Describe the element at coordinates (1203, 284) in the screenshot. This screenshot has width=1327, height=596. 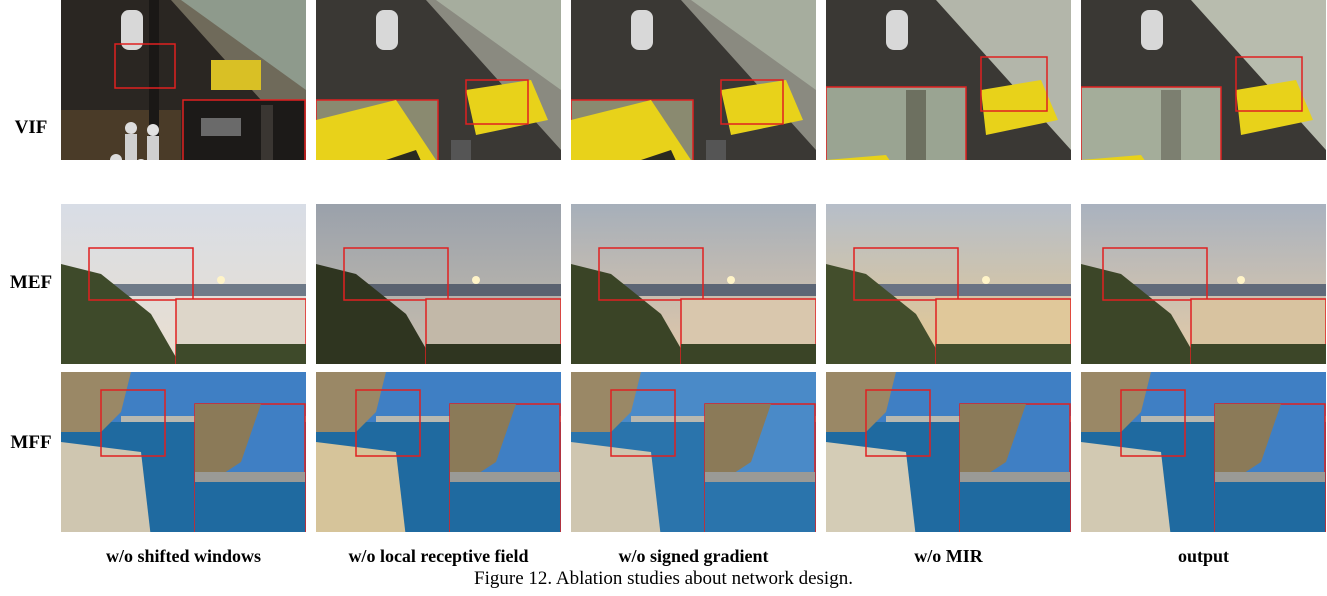
I see `mef-panel-output` at that location.